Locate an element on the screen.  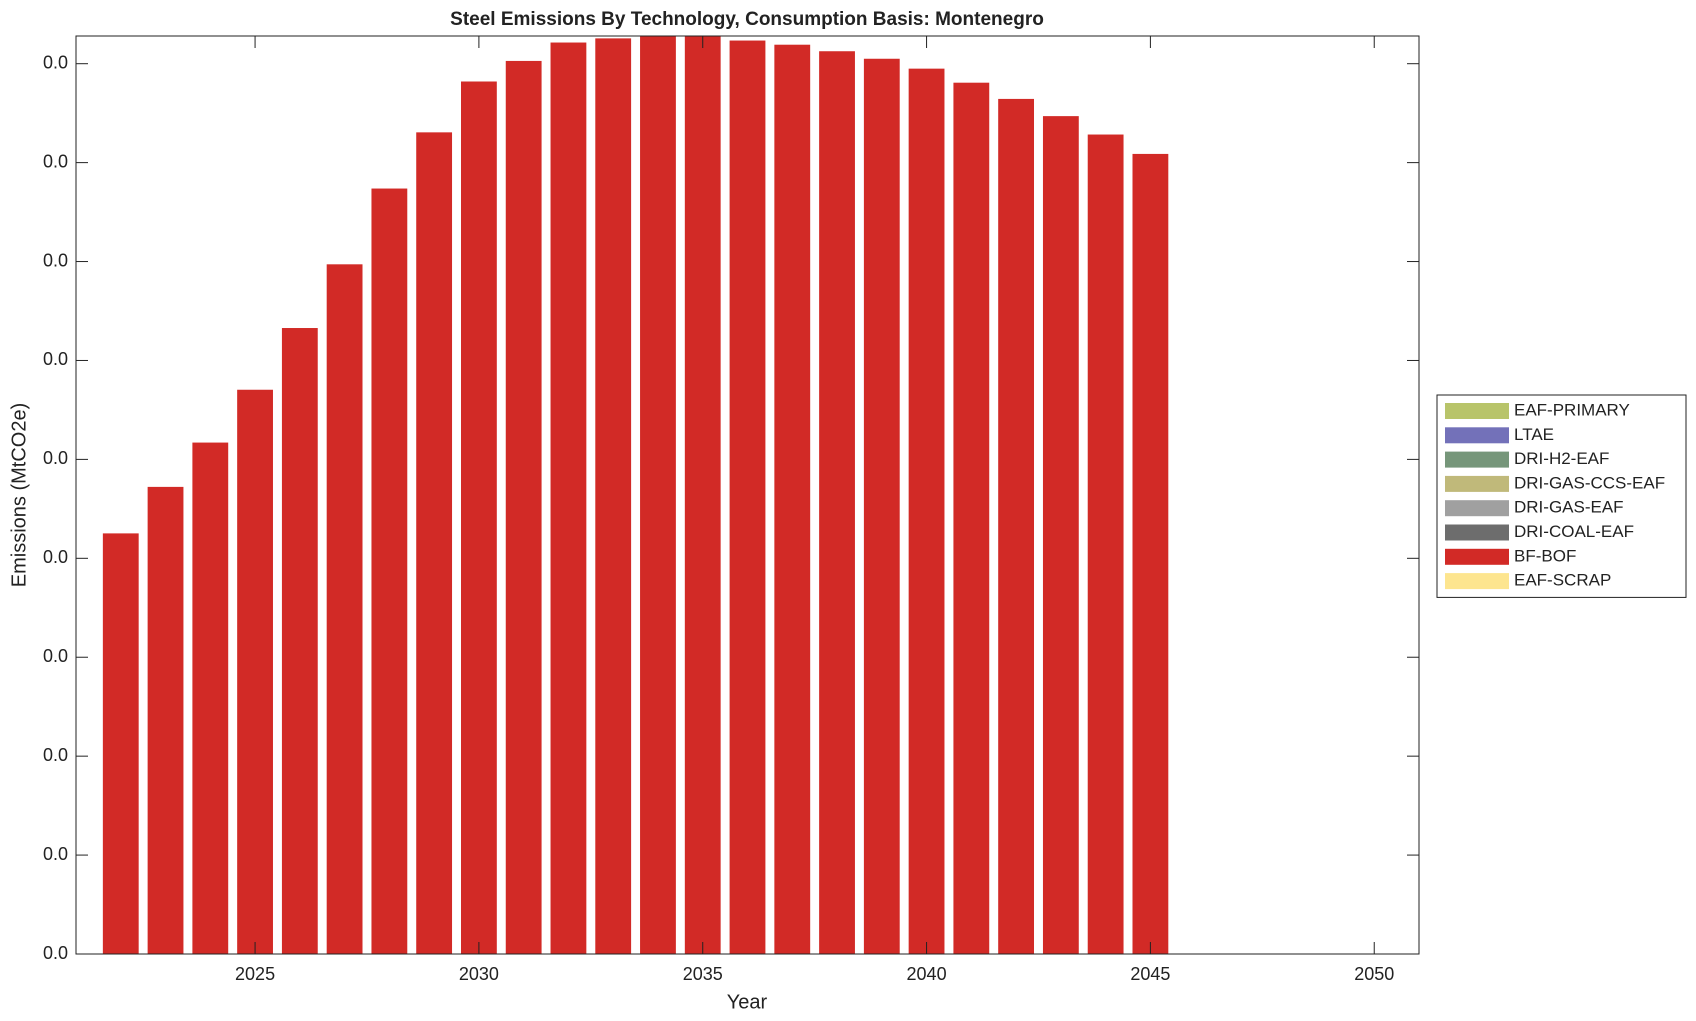
legend-label: DRI-GAS-EAF is located at coordinates (1569, 507).